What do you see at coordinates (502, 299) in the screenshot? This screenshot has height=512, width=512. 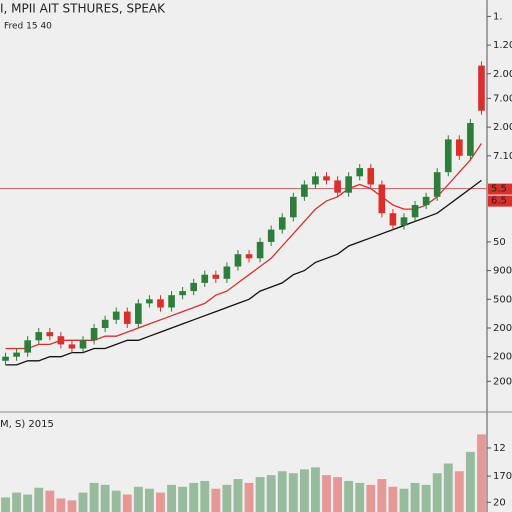 I see `y-tick-label: 500` at bounding box center [502, 299].